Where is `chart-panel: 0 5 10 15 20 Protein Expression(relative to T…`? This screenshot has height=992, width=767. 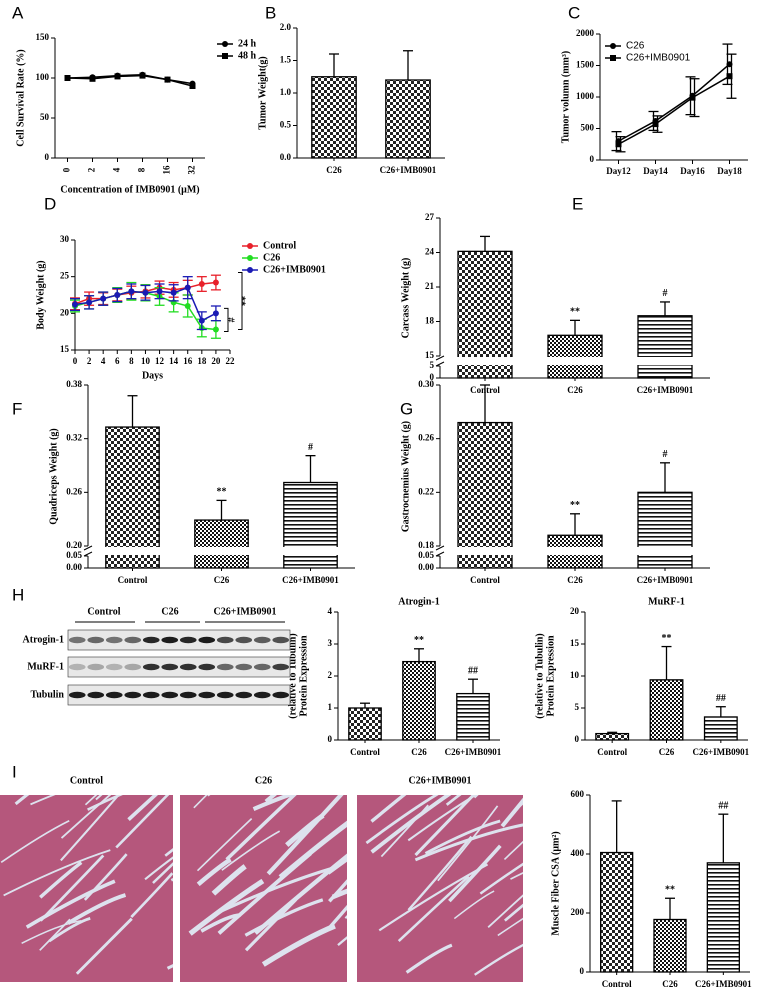
chart-panel: 0 5 10 15 20 Protein Expression(relative to T… is located at coordinates (641, 676).